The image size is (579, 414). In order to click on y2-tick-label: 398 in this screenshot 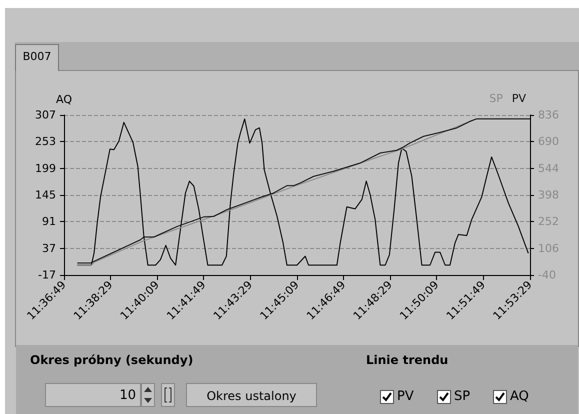, I will do `click(548, 195)`.